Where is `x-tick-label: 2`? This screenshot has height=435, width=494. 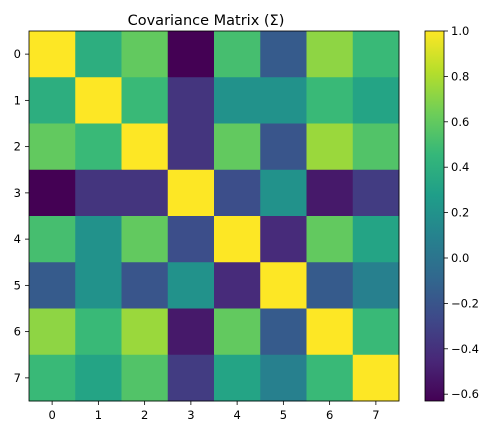
x-tick-label: 2 is located at coordinates (144, 415).